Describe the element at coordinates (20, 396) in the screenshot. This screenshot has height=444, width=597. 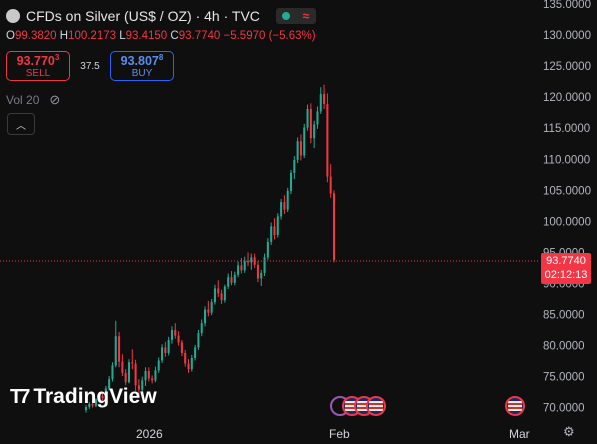
I see `tradingview-mark-icon: T7` at that location.